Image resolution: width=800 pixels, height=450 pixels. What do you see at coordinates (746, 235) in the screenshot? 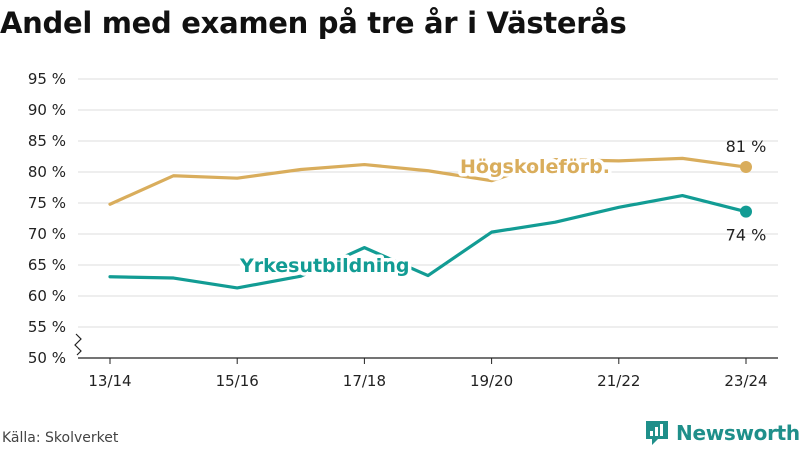
I see `end-value-label: 74 %` at bounding box center [746, 235].